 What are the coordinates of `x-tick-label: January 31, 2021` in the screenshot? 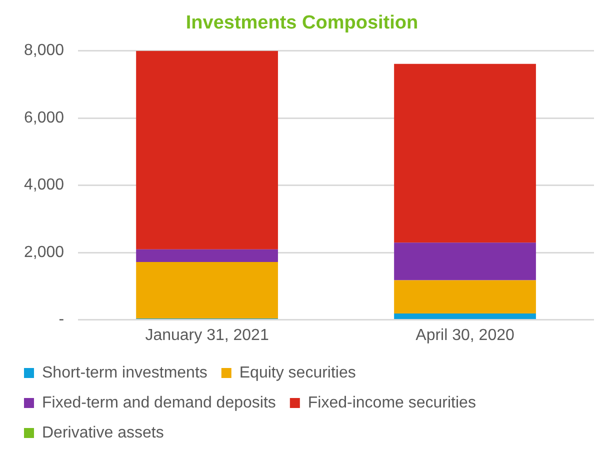 It's located at (207, 335).